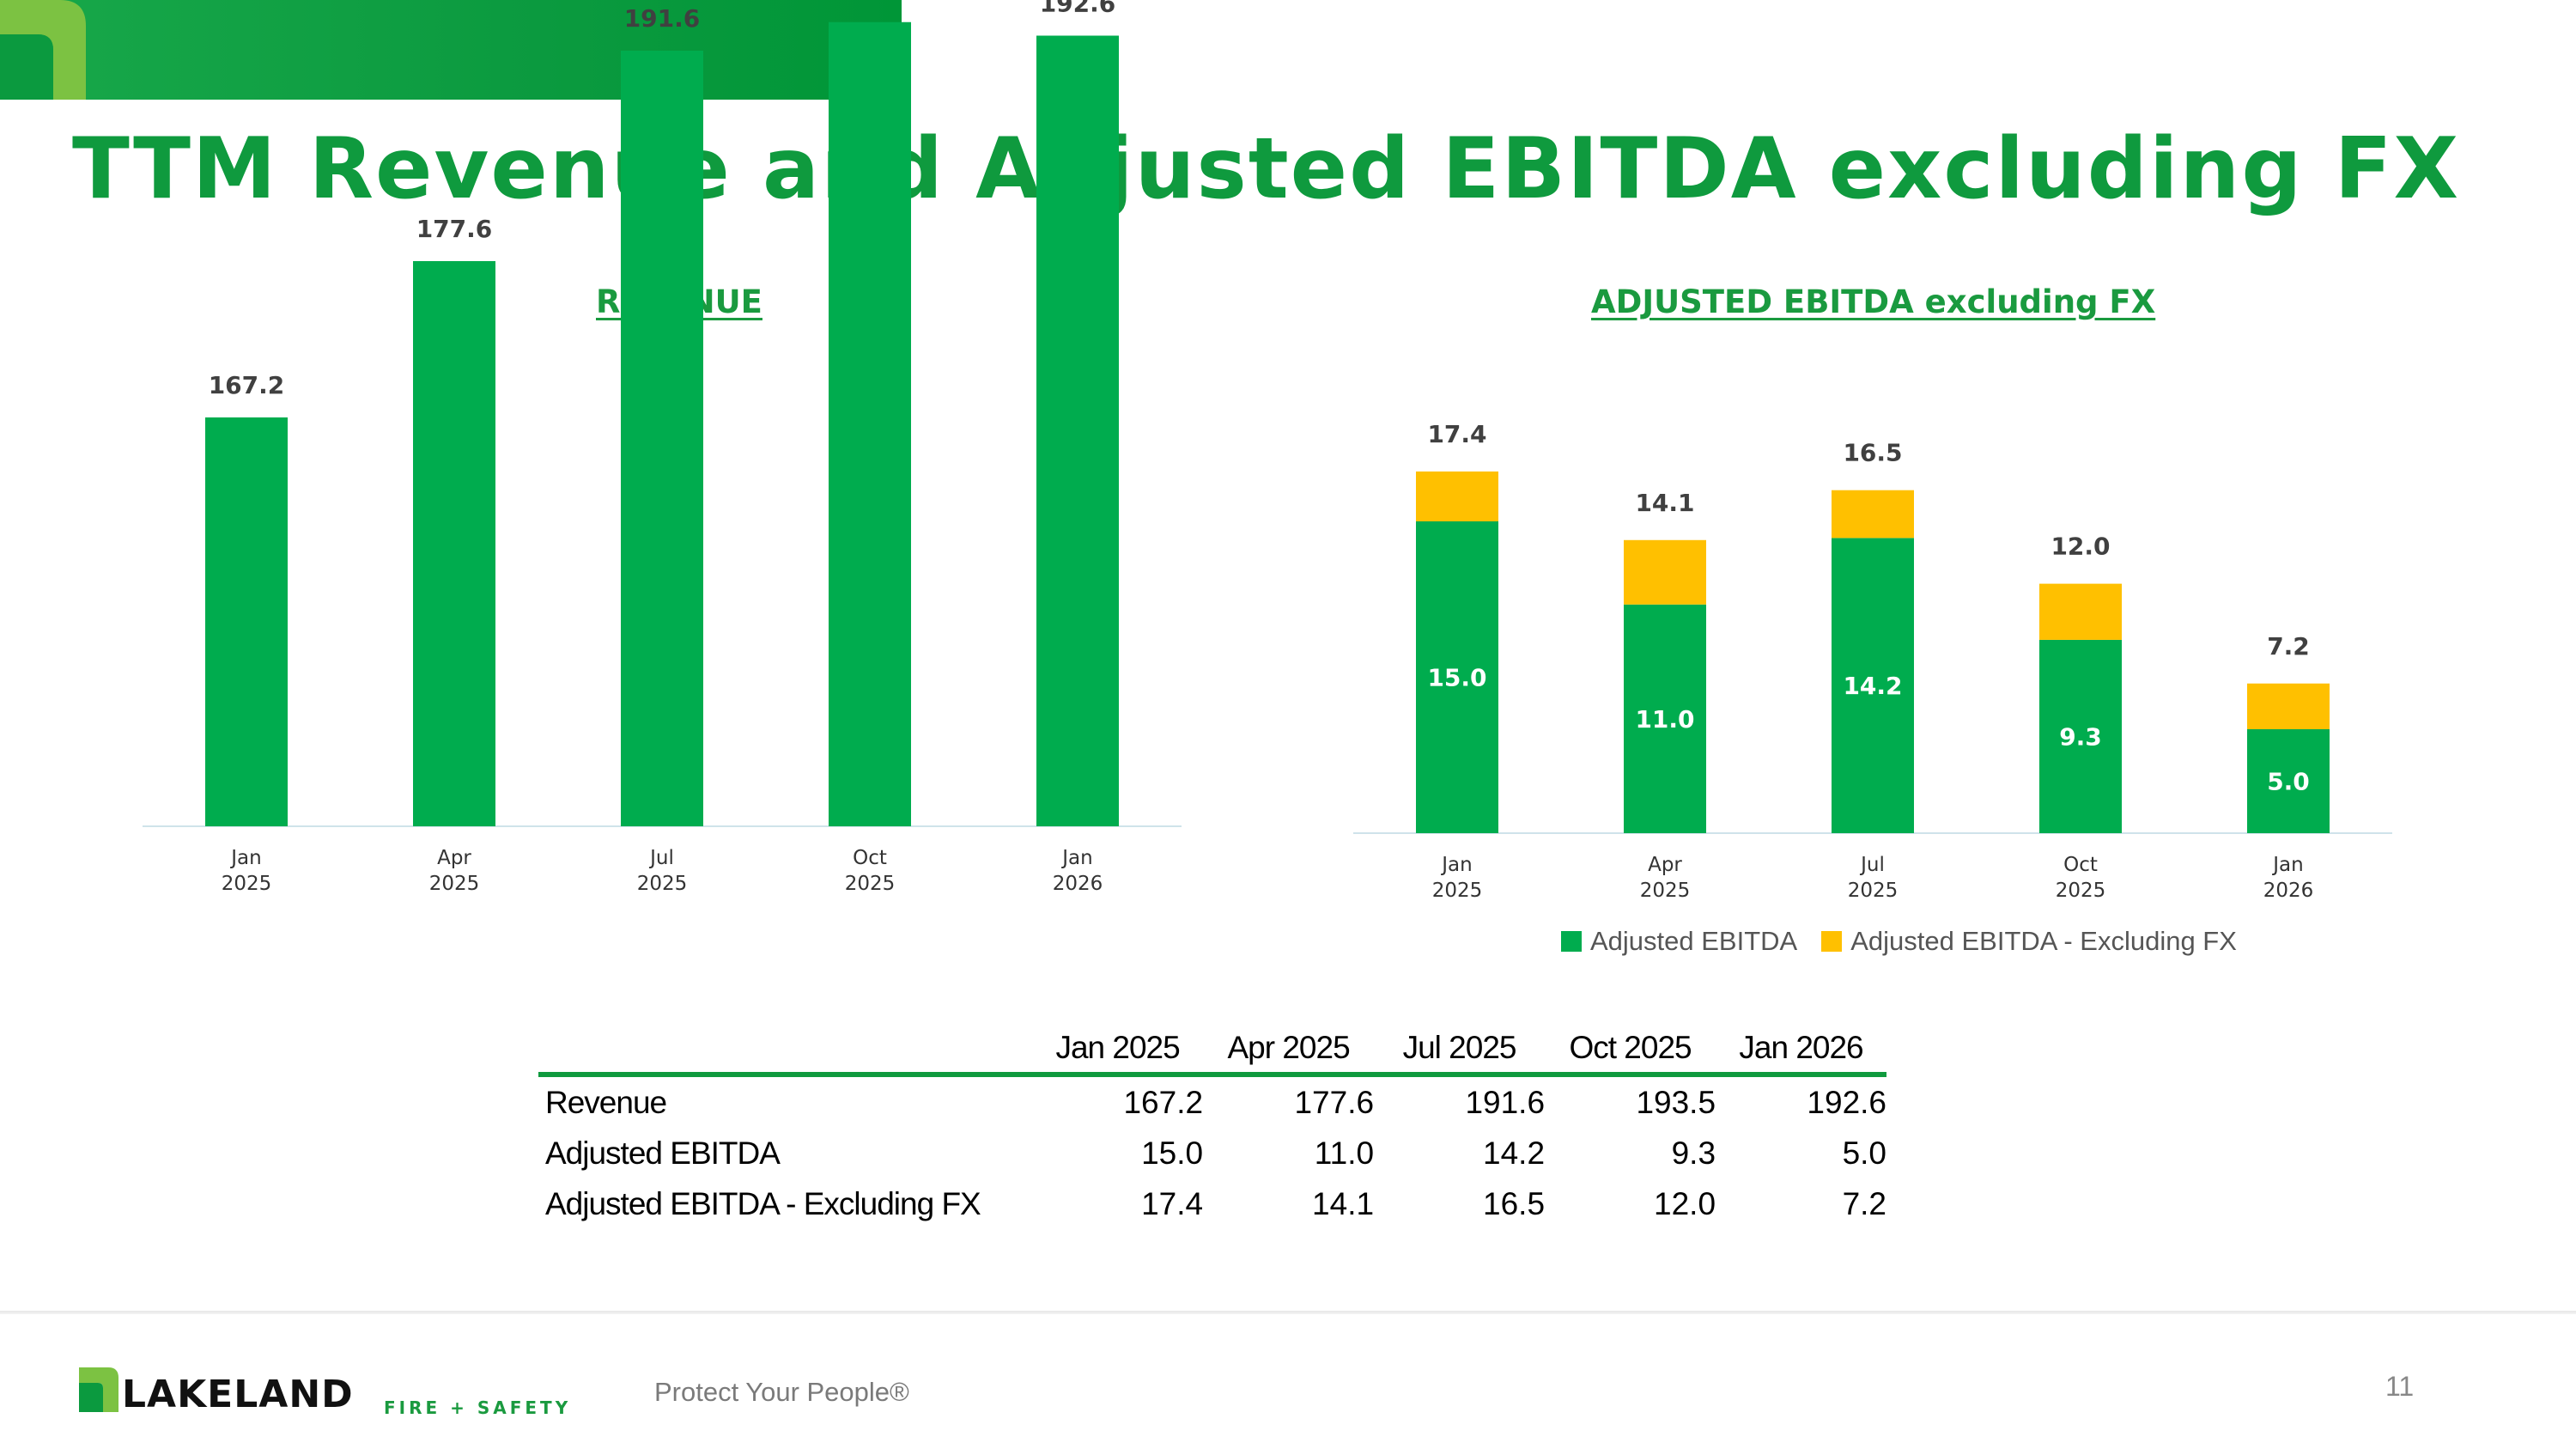 The image size is (2576, 1449). I want to click on table-header: Jan 2026, so click(1801, 1047).